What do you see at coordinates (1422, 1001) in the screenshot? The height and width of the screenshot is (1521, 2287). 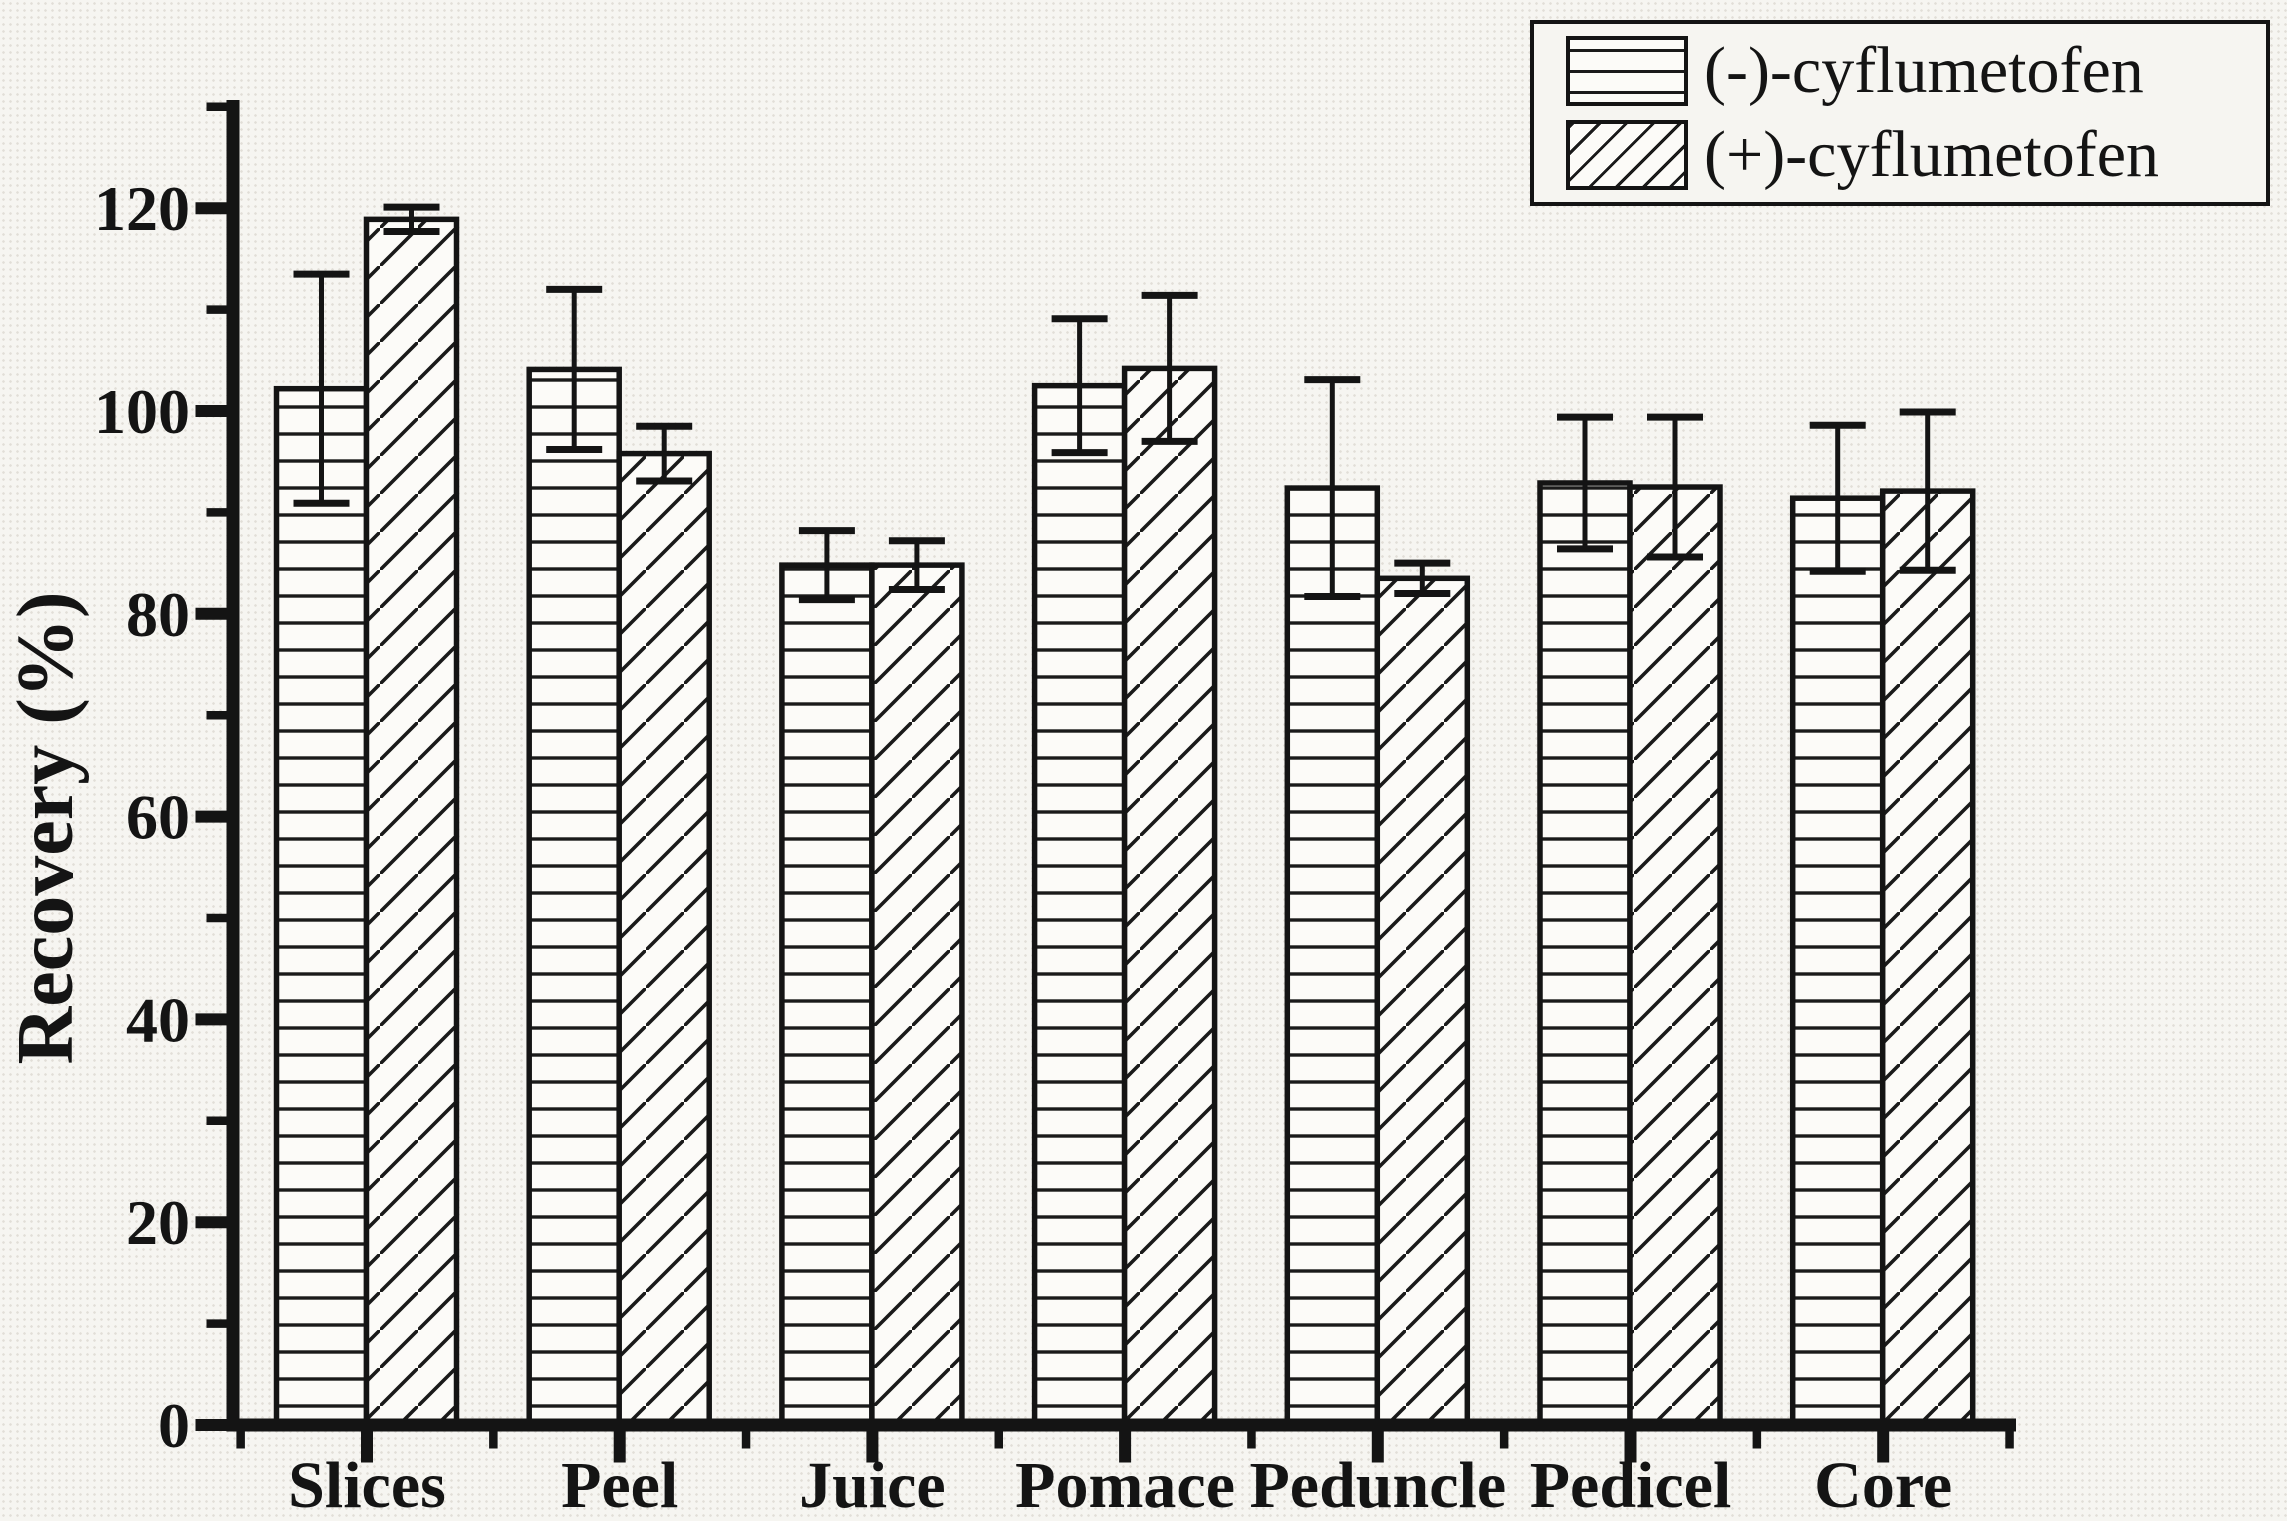 I see `bar-peduncle-plus` at bounding box center [1422, 1001].